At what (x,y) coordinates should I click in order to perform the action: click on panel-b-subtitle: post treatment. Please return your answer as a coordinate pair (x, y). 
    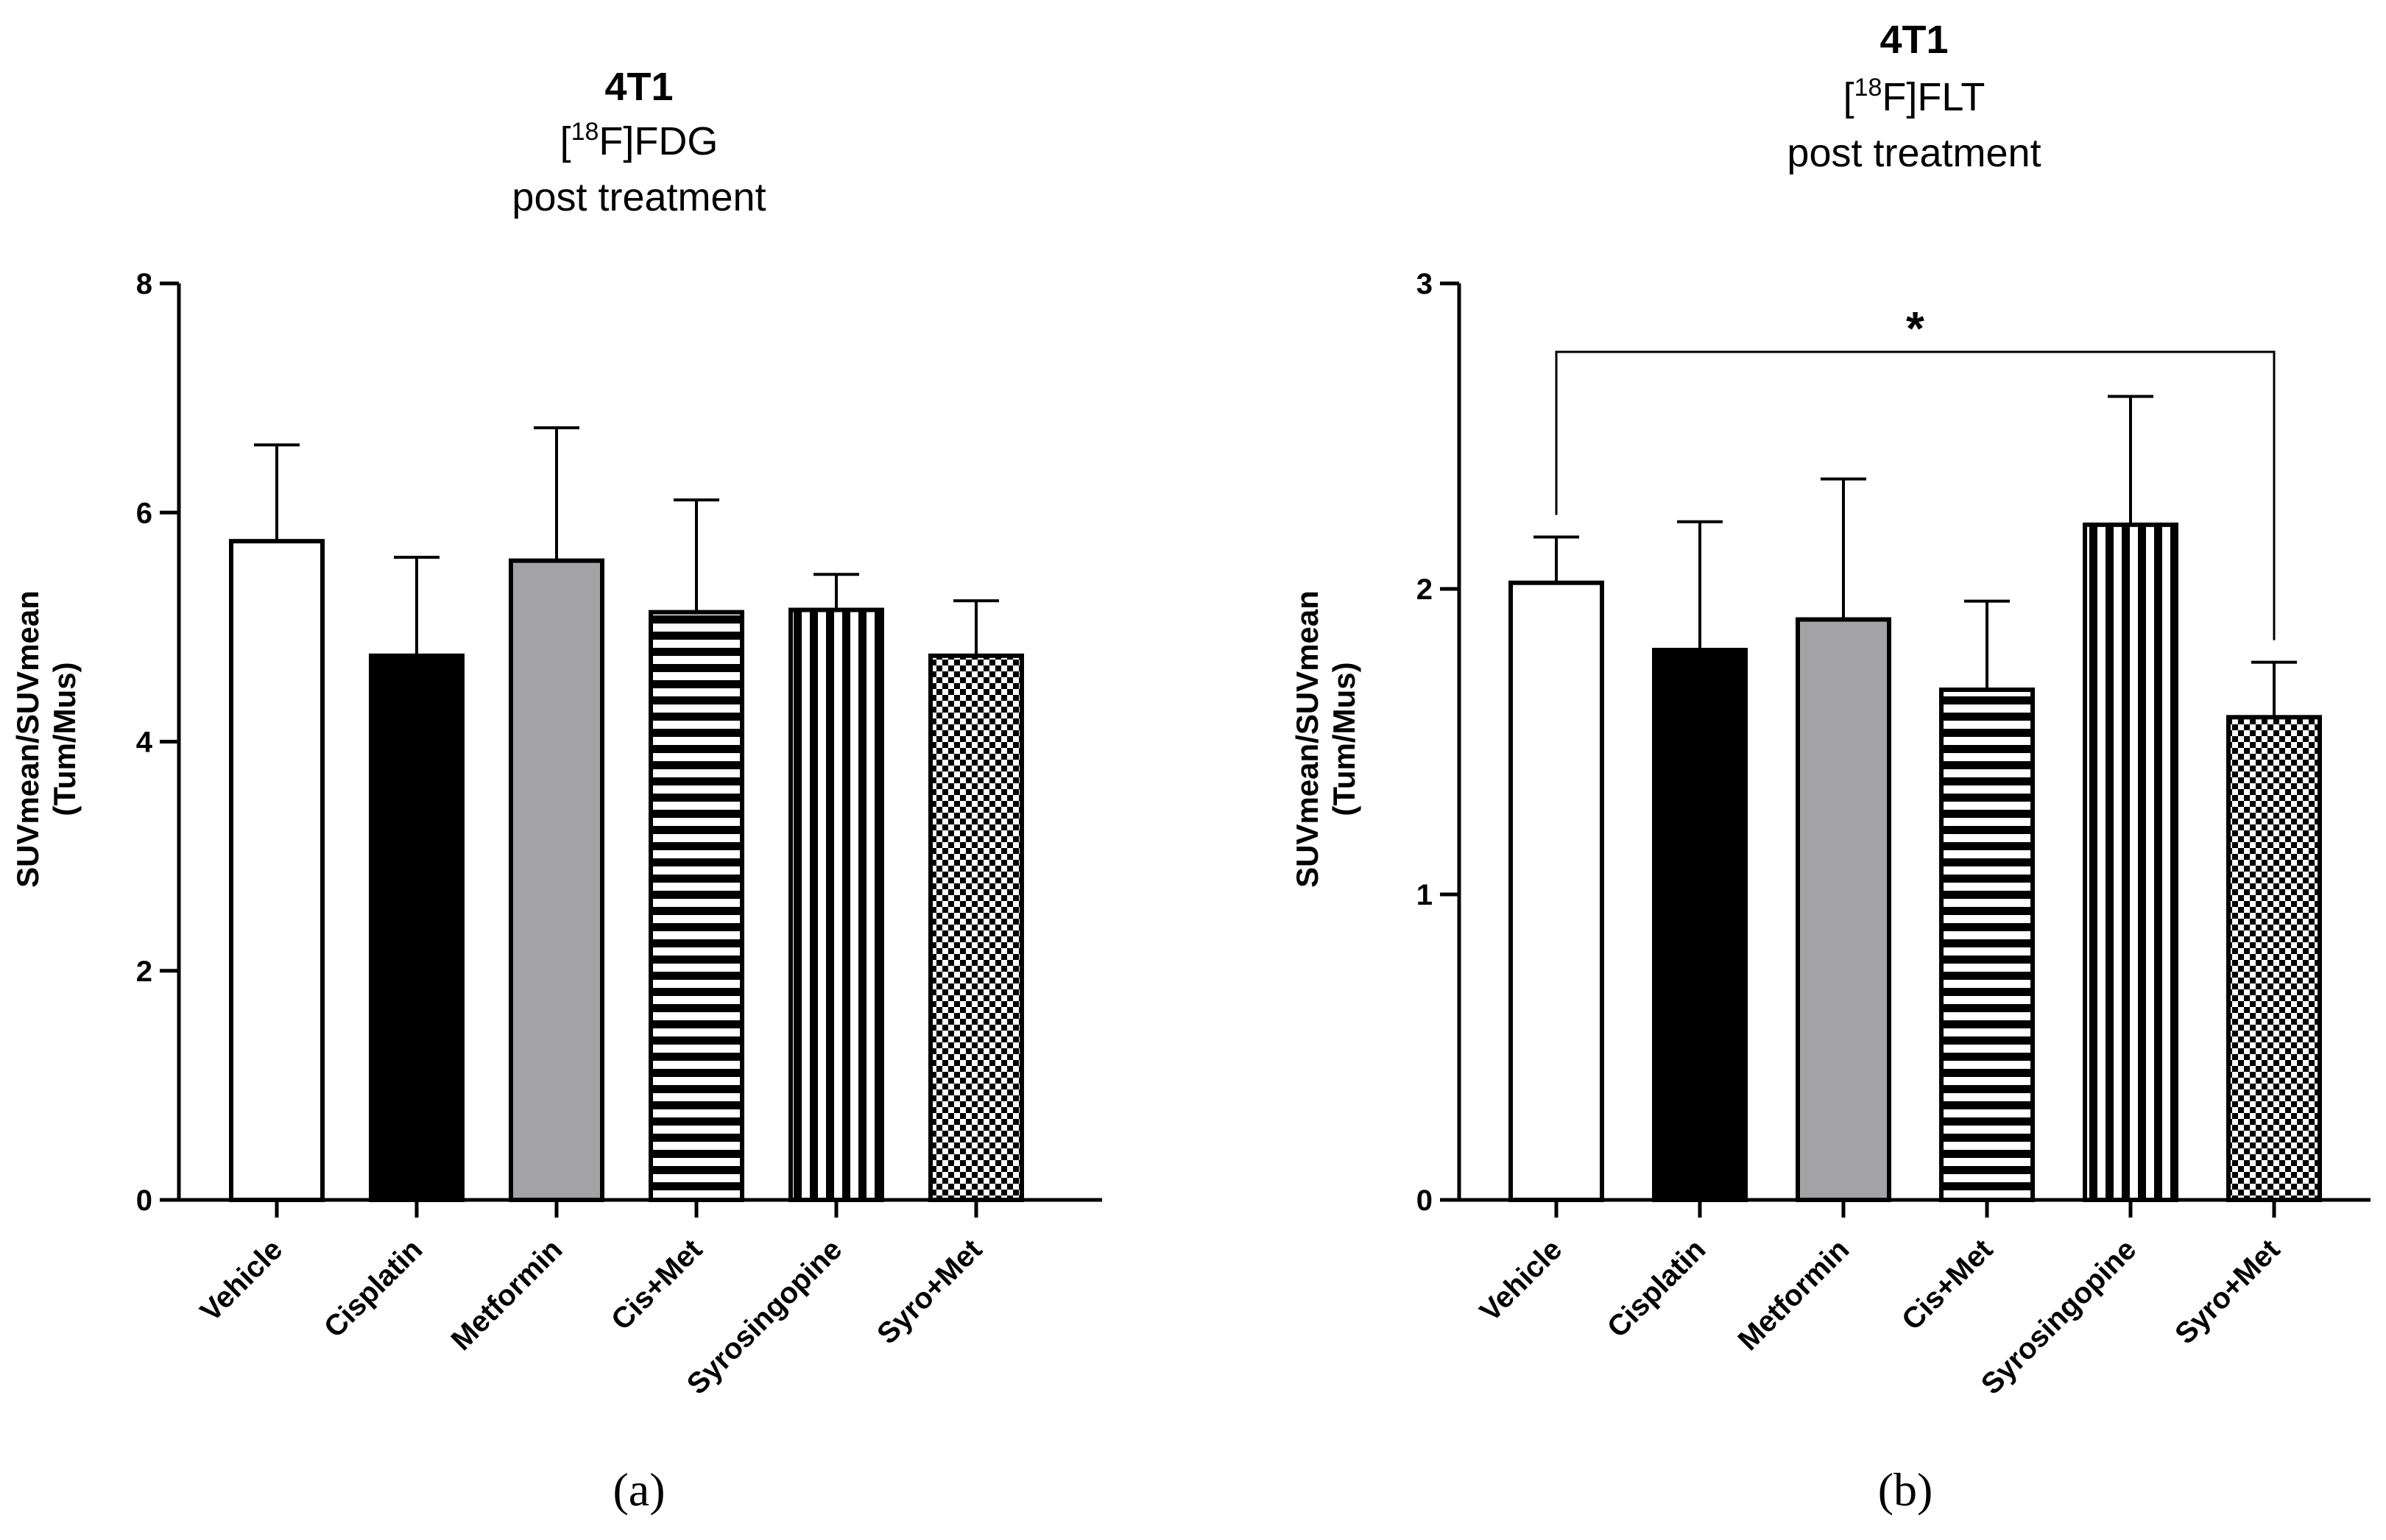
    Looking at the image, I should click on (1914, 153).